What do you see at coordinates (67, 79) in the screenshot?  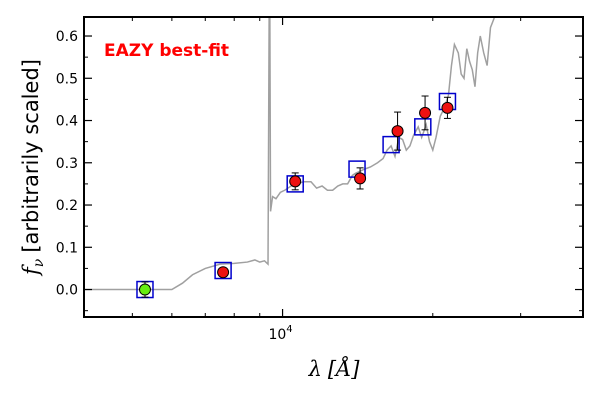 I see `y-tick-label-5: 0.5` at bounding box center [67, 79].